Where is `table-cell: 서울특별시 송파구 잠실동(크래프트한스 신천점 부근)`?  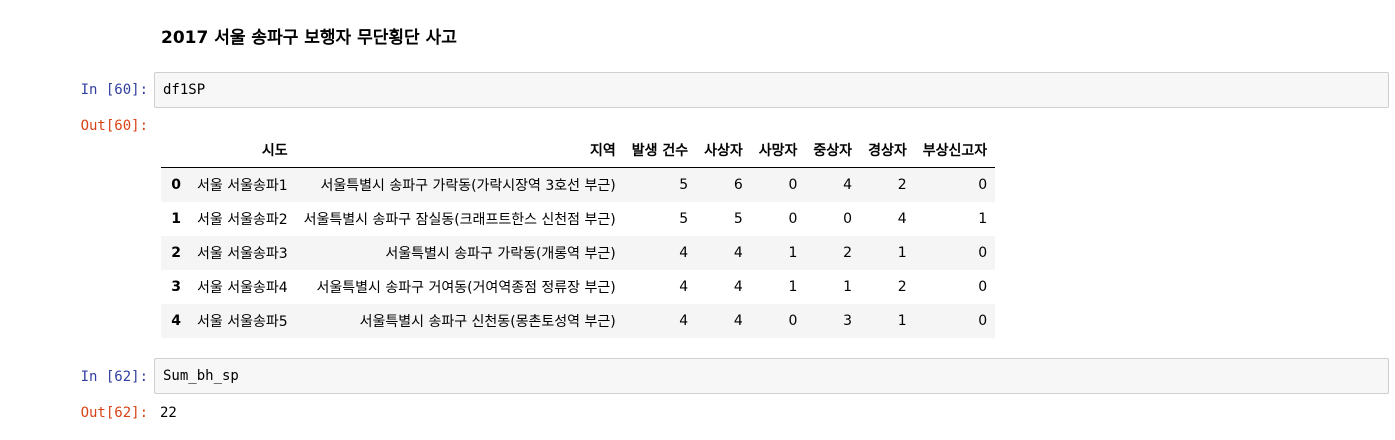
table-cell: 서울특별시 송파구 잠실동(크래프트한스 신천점 부근) is located at coordinates (459, 220).